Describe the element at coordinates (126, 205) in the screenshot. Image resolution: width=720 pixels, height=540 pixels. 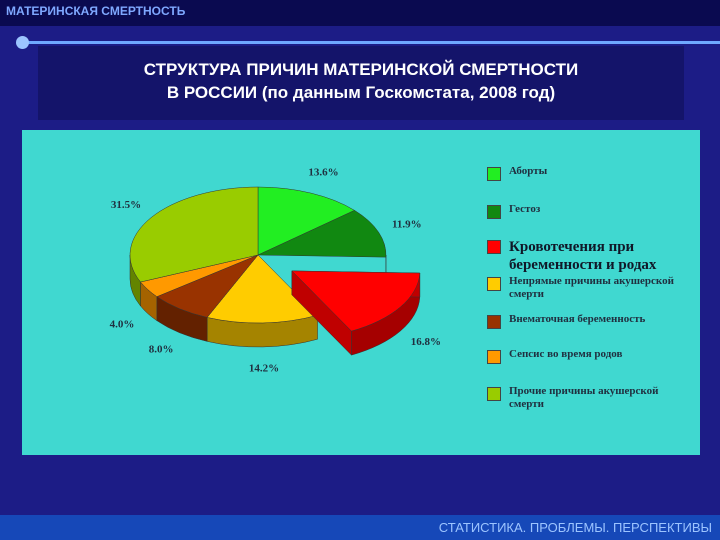
I see `data-label: 31.5%` at that location.